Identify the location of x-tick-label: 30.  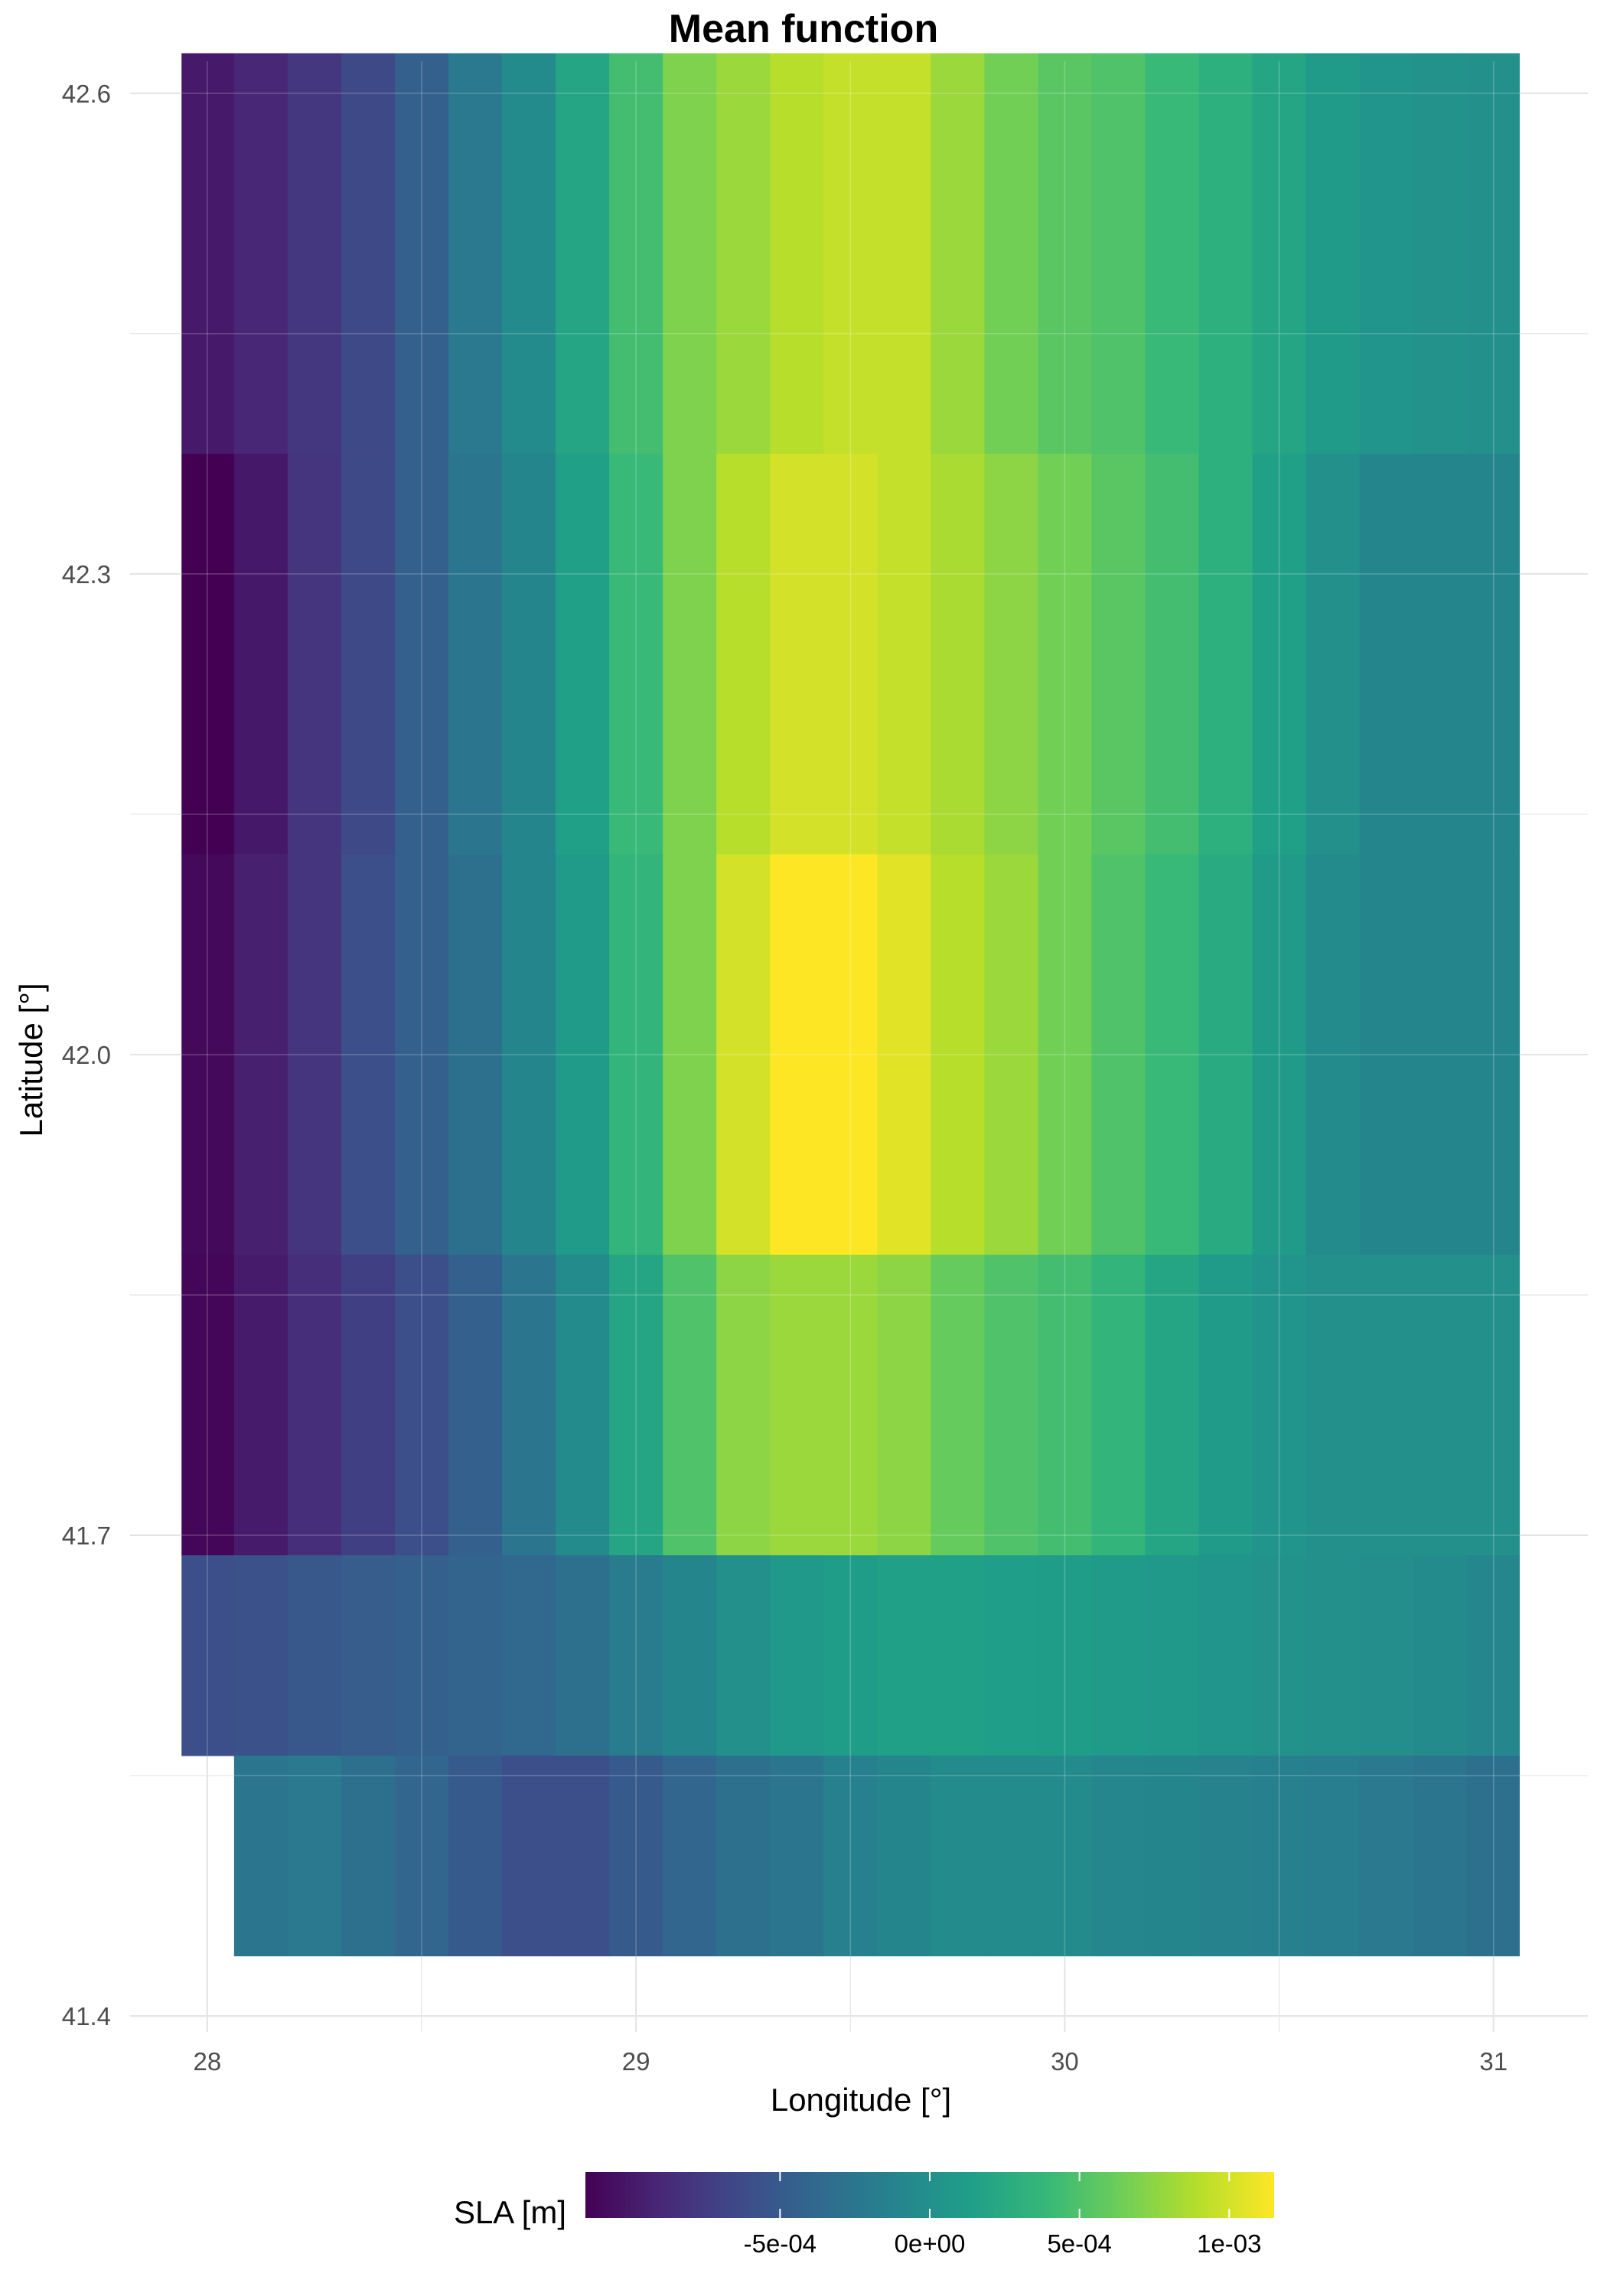
(1065, 2061).